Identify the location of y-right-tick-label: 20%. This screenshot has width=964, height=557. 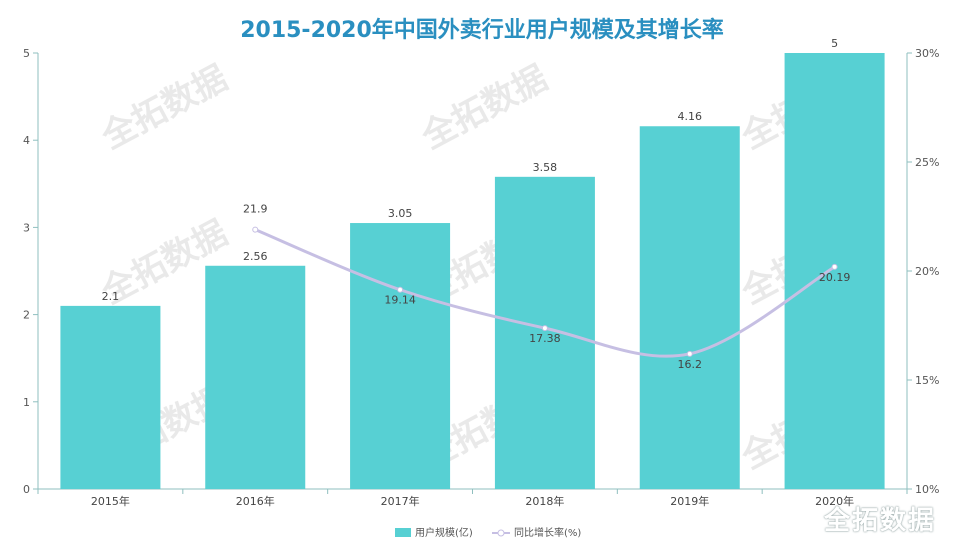
(927, 271).